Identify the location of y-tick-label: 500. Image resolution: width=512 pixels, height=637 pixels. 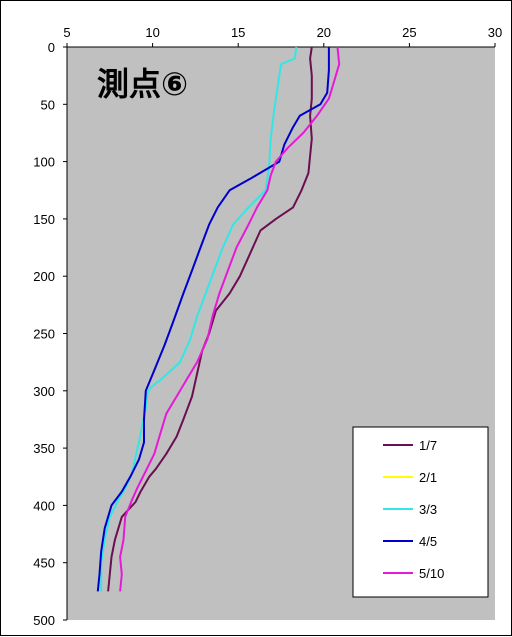
(44, 620).